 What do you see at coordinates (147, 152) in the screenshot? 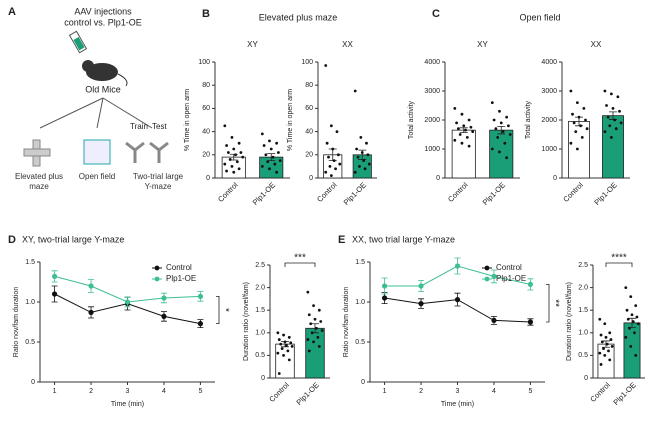
I see `ymaze-icon` at bounding box center [147, 152].